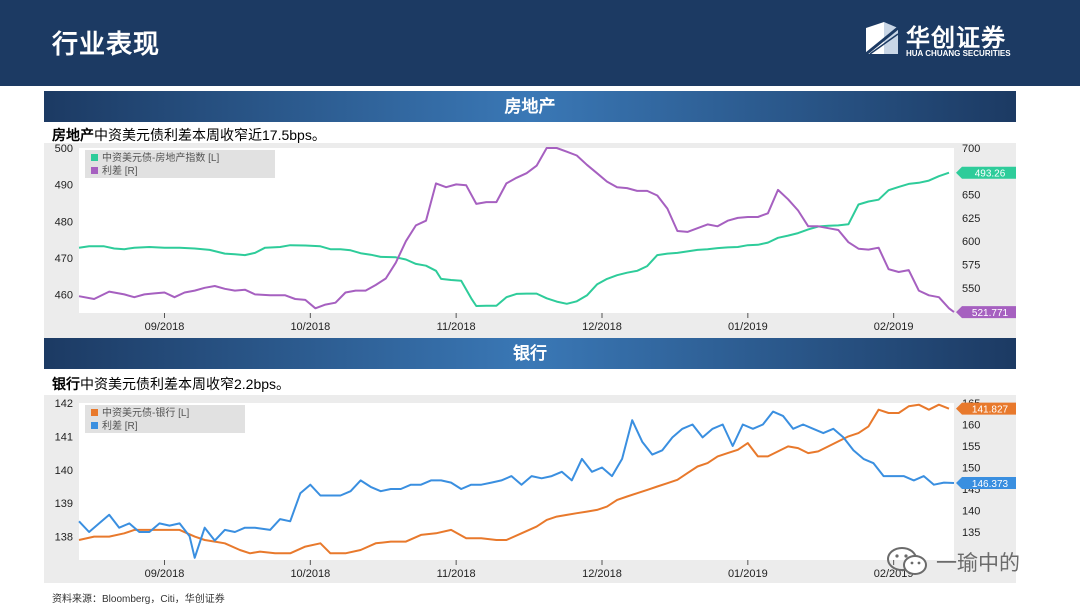 The width and height of the screenshot is (1080, 608). Describe the element at coordinates (106, 44) in the screenshot. I see `page-title: 行业表现` at that location.